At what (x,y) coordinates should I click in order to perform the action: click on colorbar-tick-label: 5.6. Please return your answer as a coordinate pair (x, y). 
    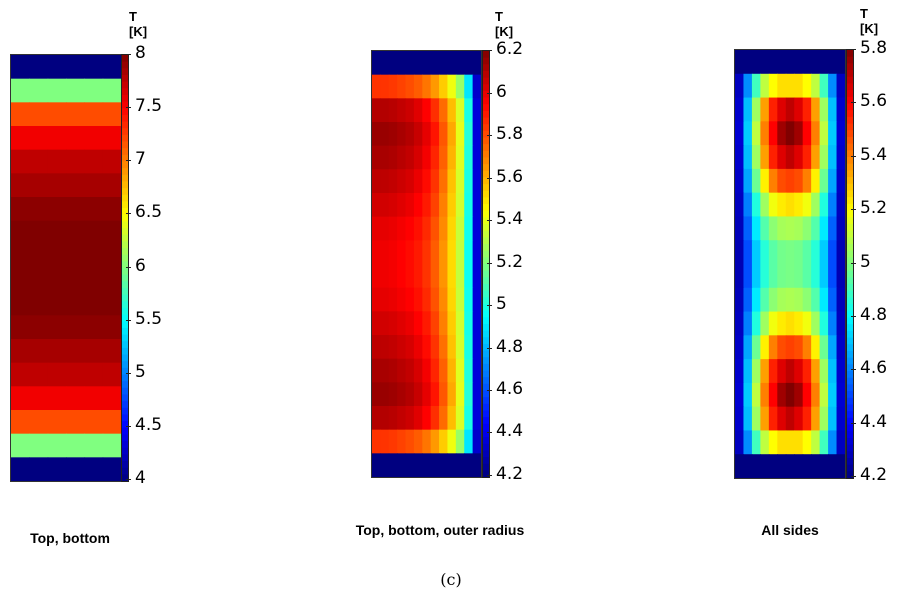
    Looking at the image, I should click on (874, 101).